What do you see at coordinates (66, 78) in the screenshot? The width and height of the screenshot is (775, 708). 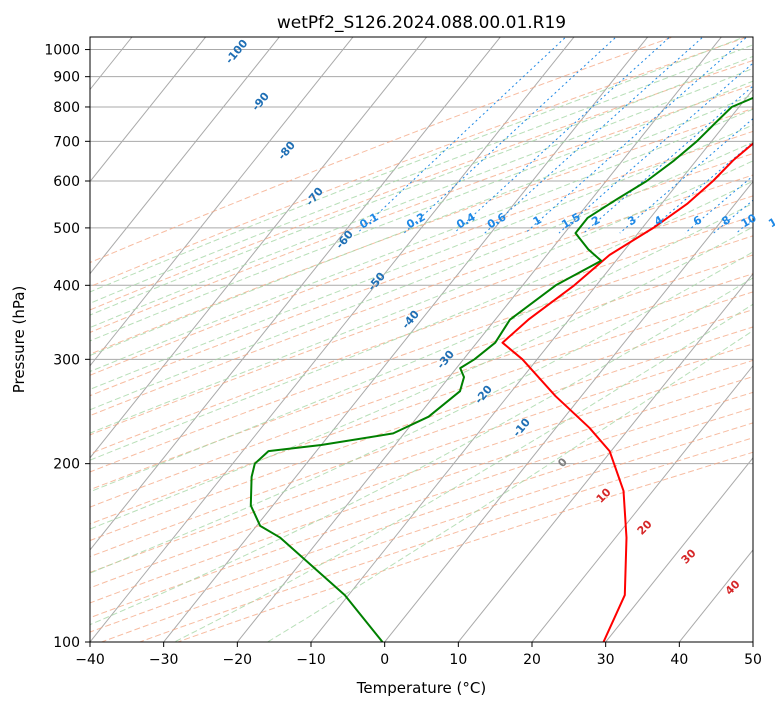 I see `y-tick-label: 900` at bounding box center [66, 78].